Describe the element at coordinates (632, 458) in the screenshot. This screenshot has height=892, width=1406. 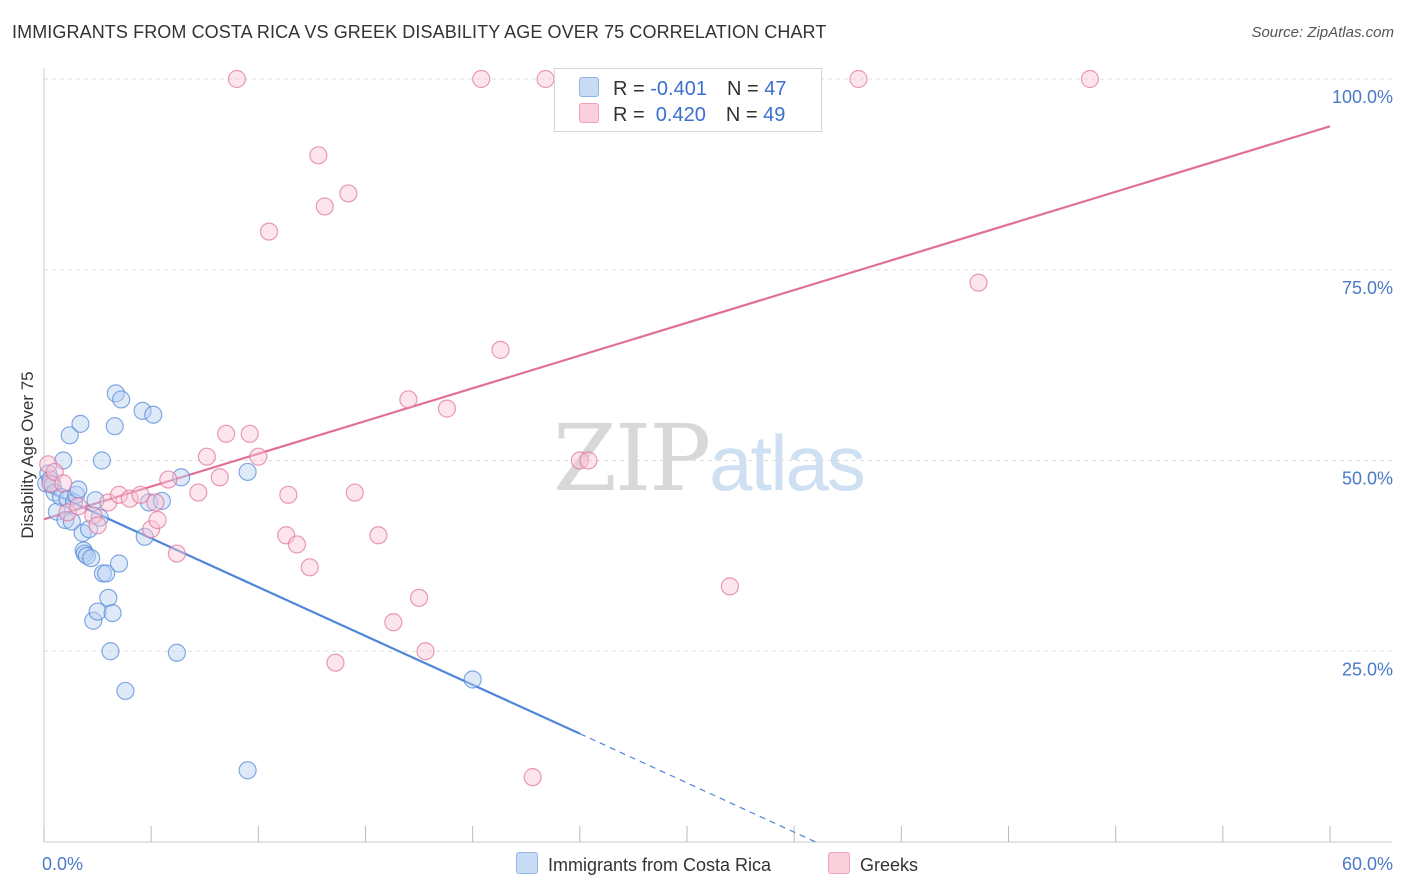
I see `watermark-zip: ZIP` at that location.